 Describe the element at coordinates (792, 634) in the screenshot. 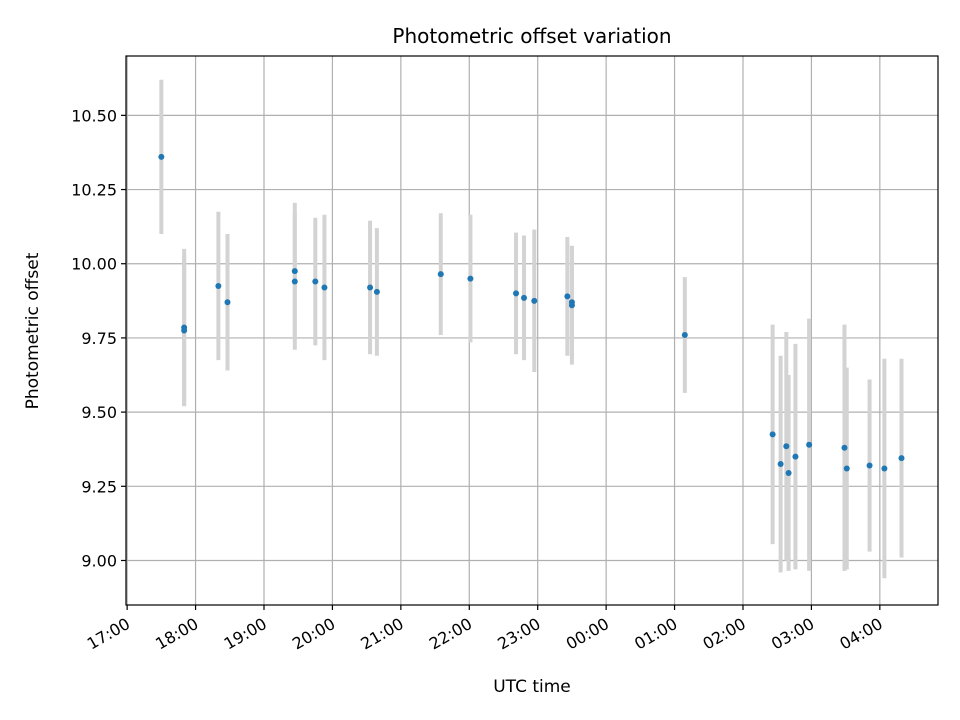

I see `x-tick-label: 03:00` at that location.